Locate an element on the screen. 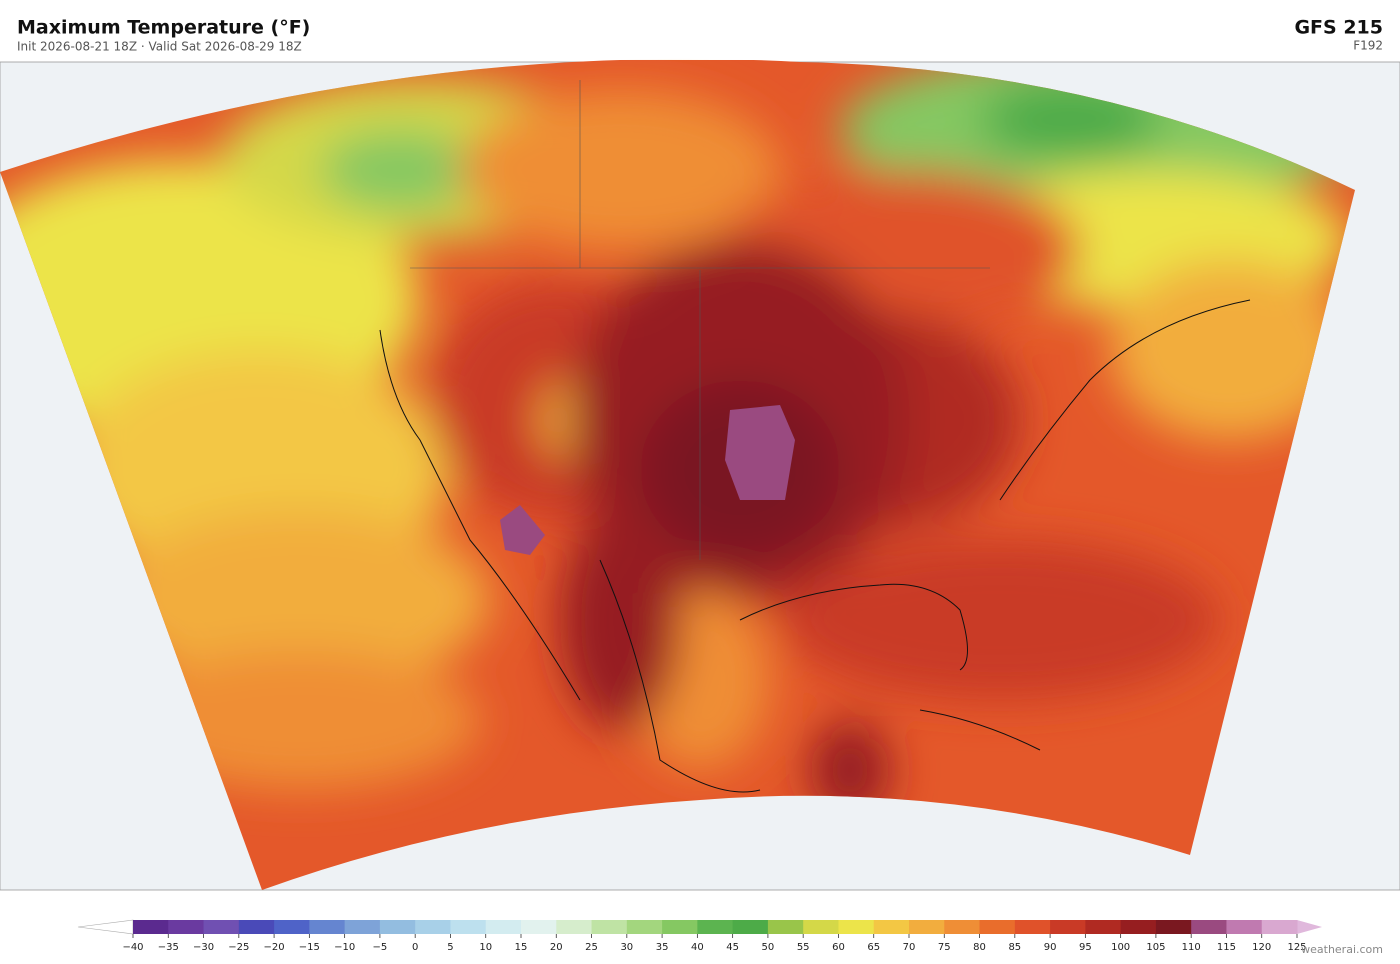  colorbar-tick-label: 35 is located at coordinates (662, 947).